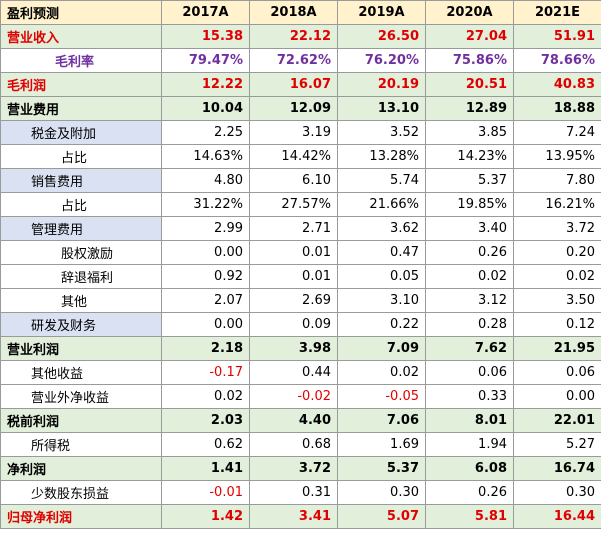 This screenshot has width=601, height=551. Describe the element at coordinates (81, 492) in the screenshot. I see `row-label: 少数股东损益` at that location.